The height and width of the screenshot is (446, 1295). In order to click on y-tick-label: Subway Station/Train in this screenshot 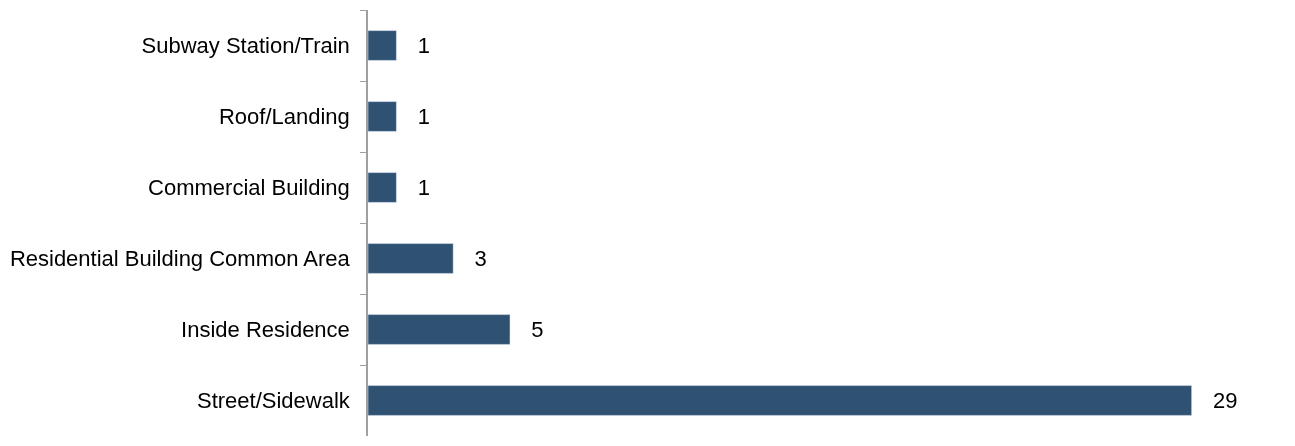, I will do `click(245, 46)`.